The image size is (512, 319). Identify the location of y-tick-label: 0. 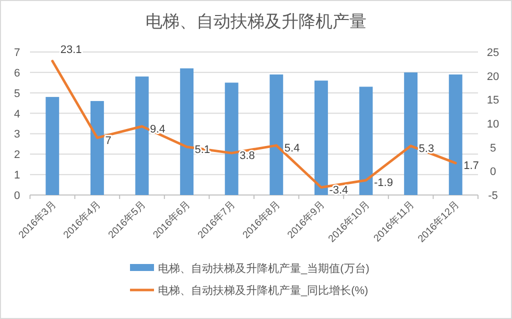
(17, 196).